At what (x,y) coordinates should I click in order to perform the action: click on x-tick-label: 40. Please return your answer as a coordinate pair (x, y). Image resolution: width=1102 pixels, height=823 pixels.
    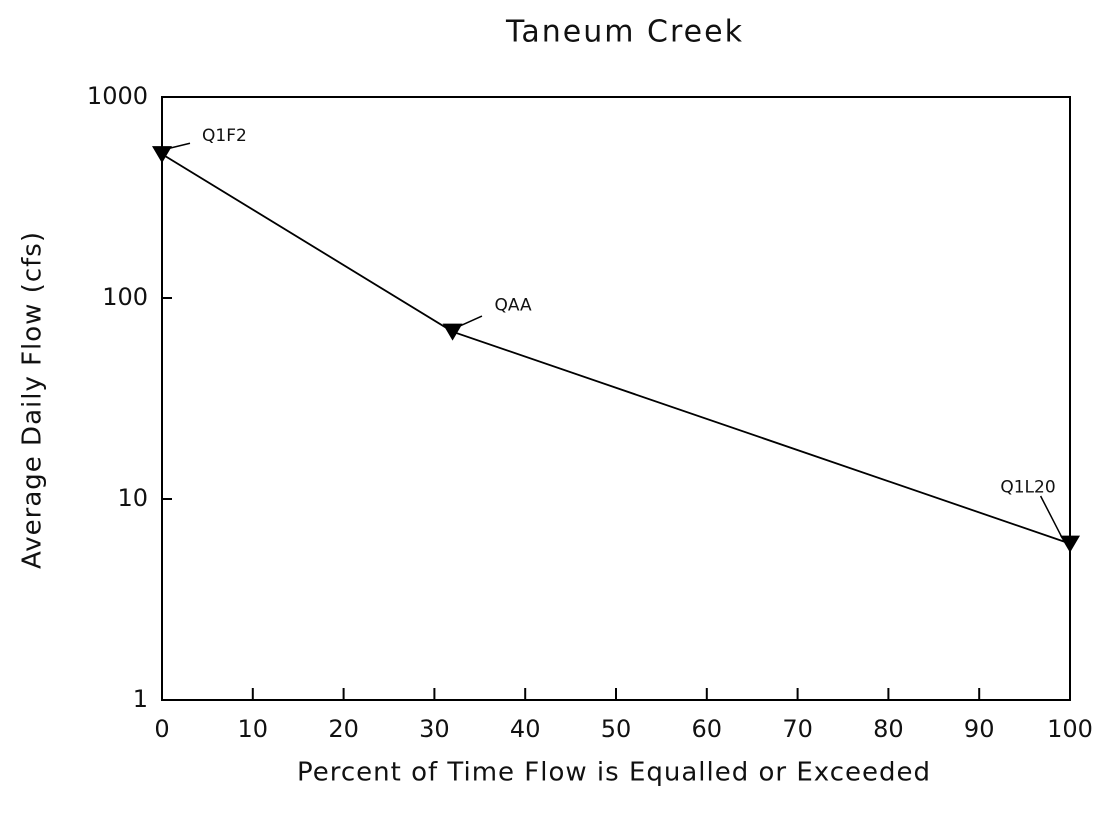
    Looking at the image, I should click on (525, 729).